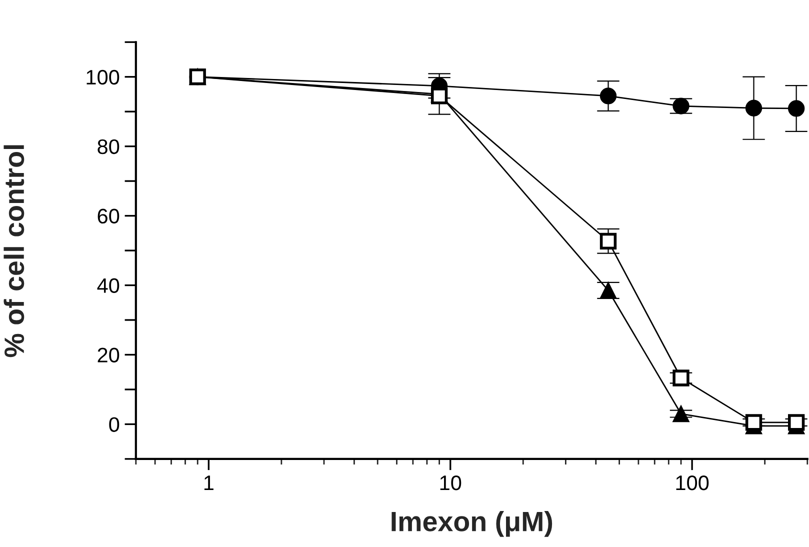 Image resolution: width=809 pixels, height=547 pixels. What do you see at coordinates (109, 216) in the screenshot?
I see `y-tick-label: 60` at bounding box center [109, 216].